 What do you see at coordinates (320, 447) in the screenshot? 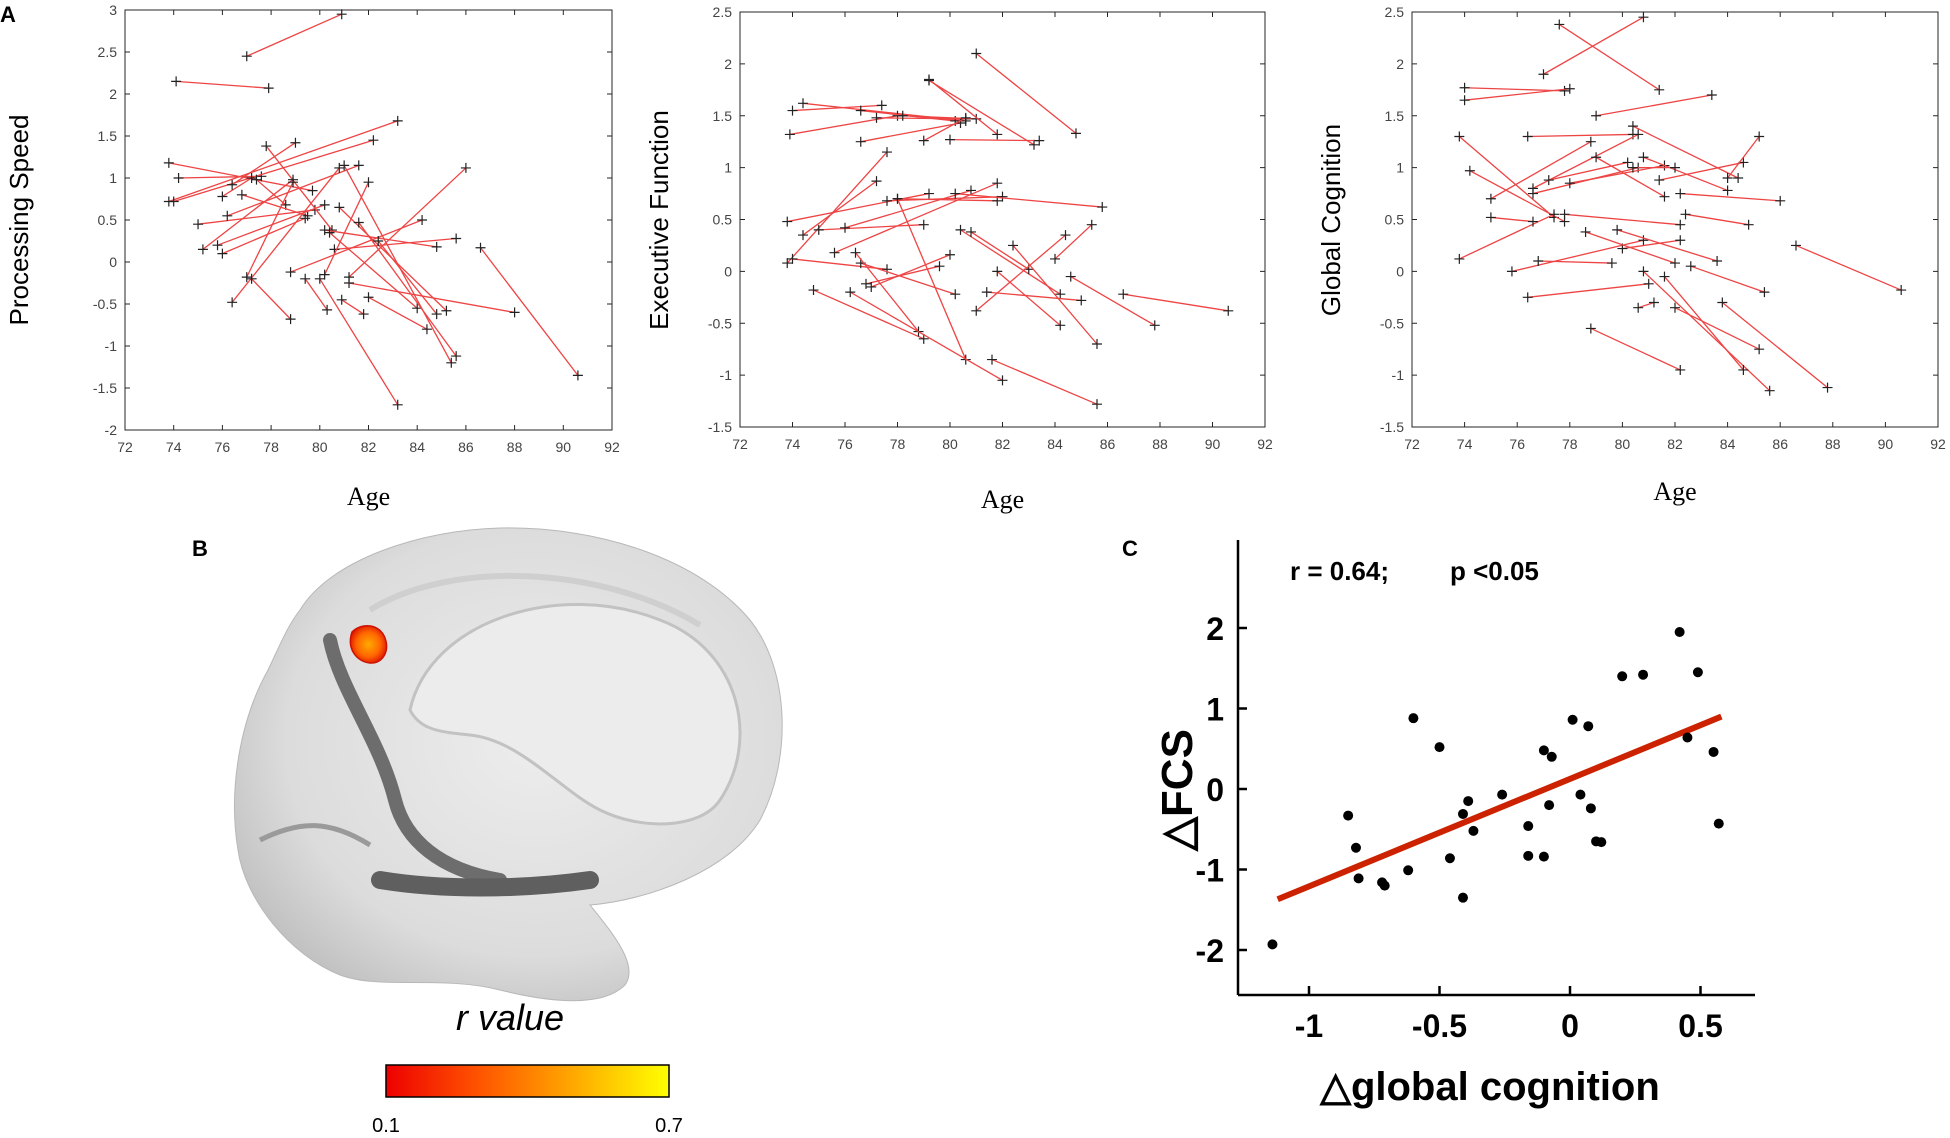
I see `x-tick-label: 80` at bounding box center [320, 447].